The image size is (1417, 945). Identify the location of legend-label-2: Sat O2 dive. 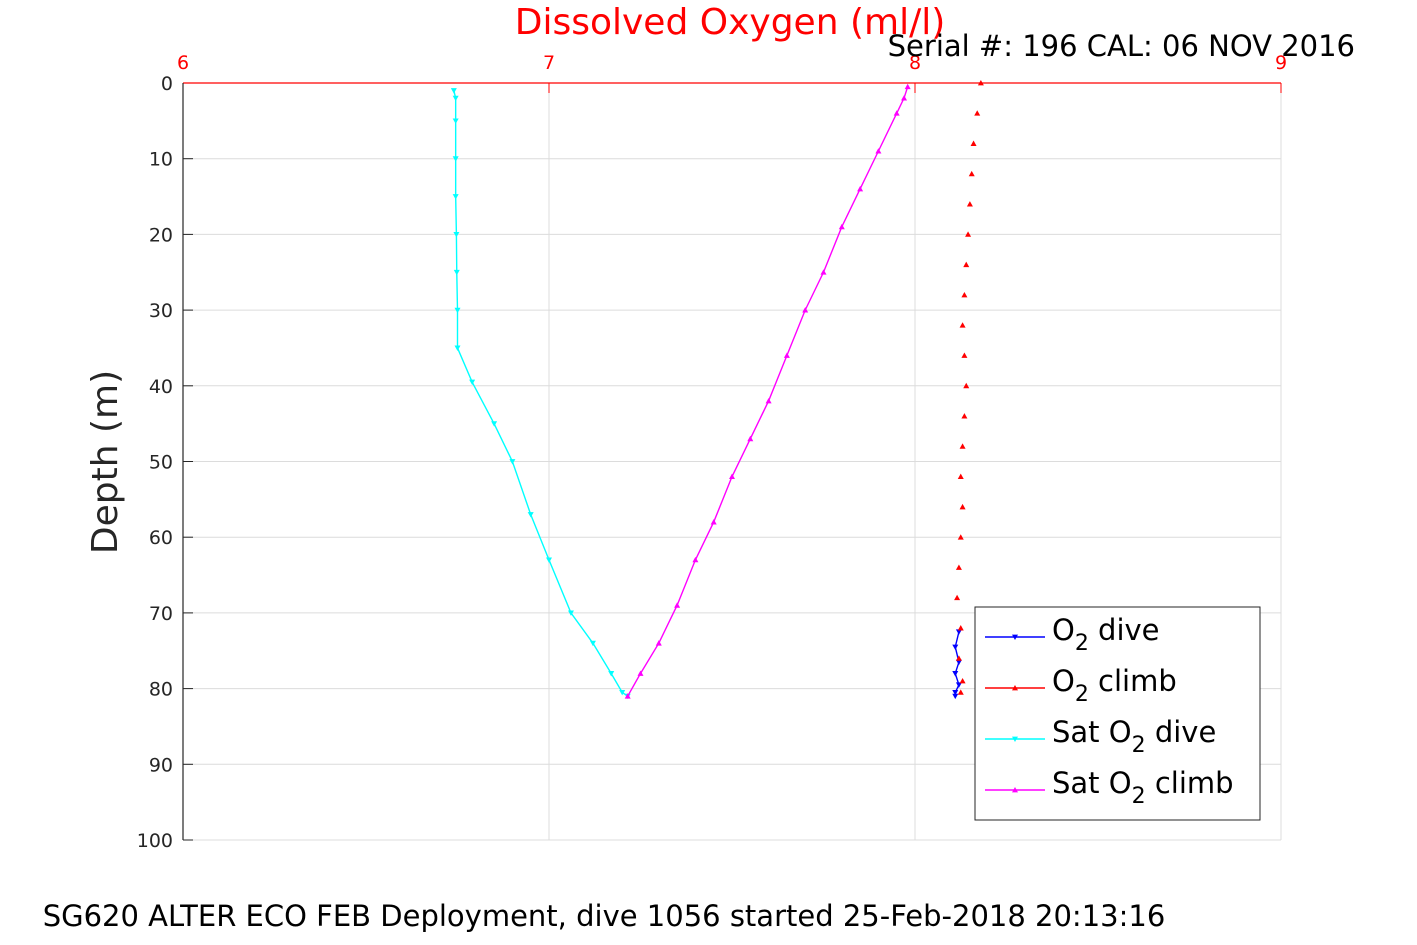
(1134, 736).